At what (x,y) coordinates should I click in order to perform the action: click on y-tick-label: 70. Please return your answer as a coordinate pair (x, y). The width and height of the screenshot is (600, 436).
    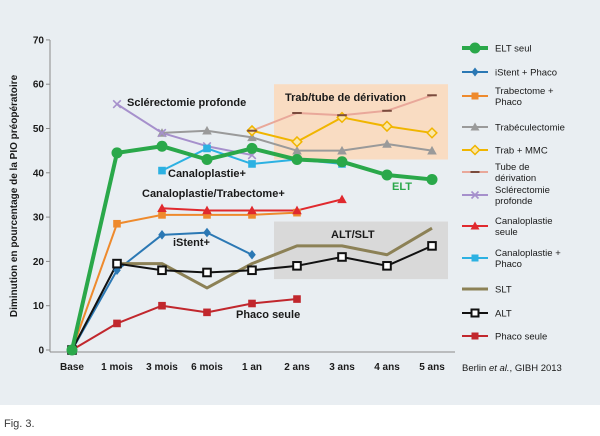
    Looking at the image, I should click on (39, 40).